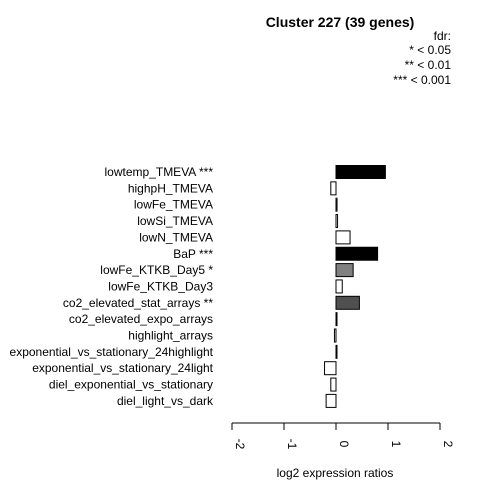  What do you see at coordinates (240, 444) in the screenshot?
I see `x-tick-label: -2` at bounding box center [240, 444].